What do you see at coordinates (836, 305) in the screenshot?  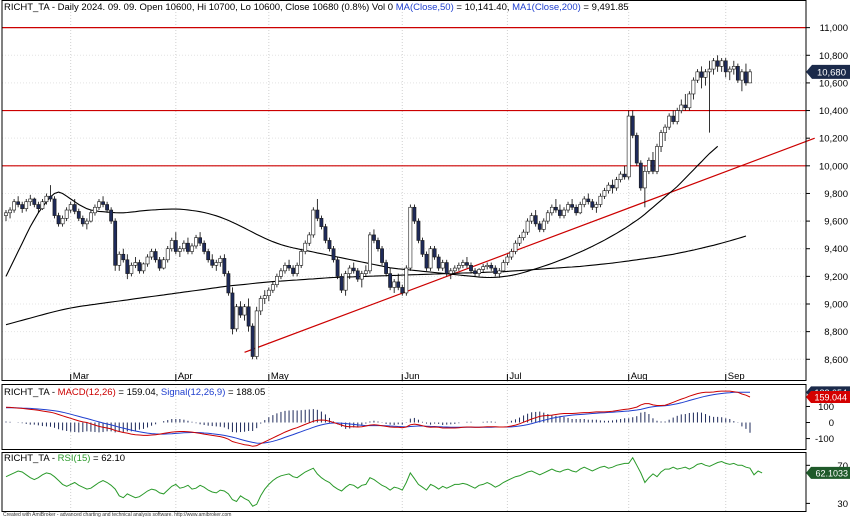 I see `price-y-tick-label: 9,000` at bounding box center [836, 305].